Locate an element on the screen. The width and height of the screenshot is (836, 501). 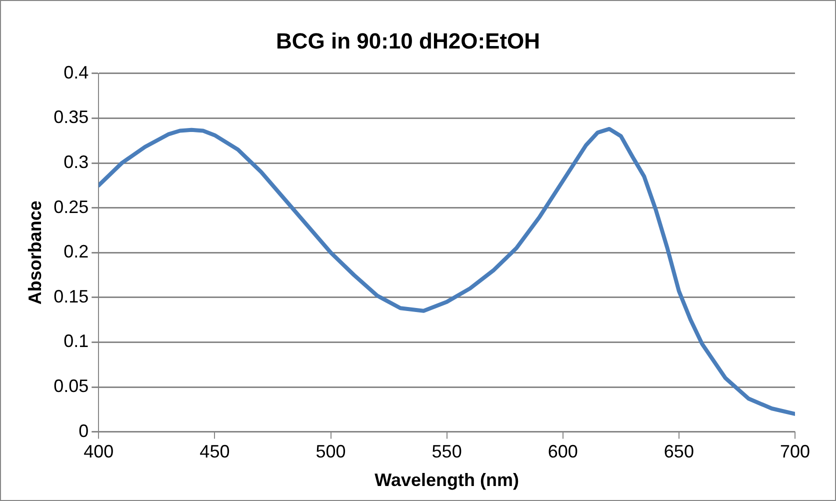
y-tick-label: 0 is located at coordinates (83, 430).